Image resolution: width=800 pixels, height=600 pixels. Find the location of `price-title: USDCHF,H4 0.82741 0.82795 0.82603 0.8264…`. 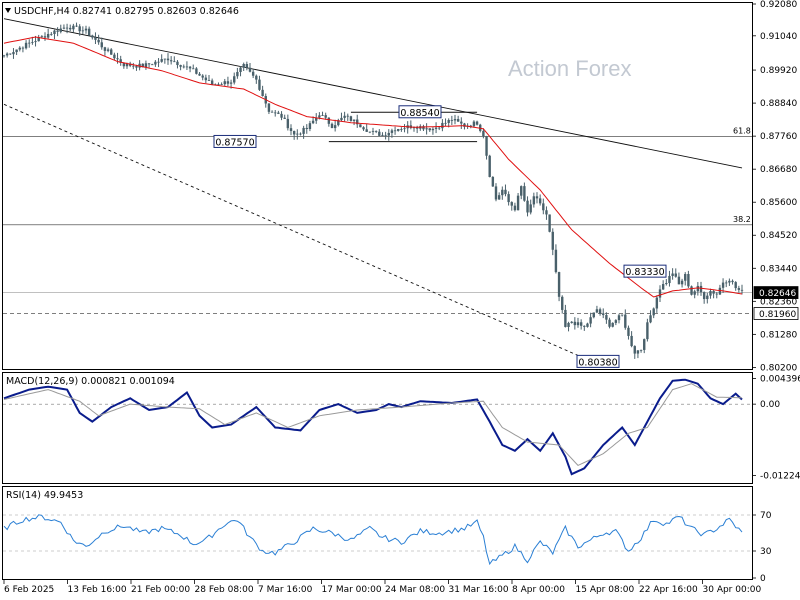

price-title: USDCHF,H4 0.82741 0.82795 0.82603 0.8264… is located at coordinates (126, 11).